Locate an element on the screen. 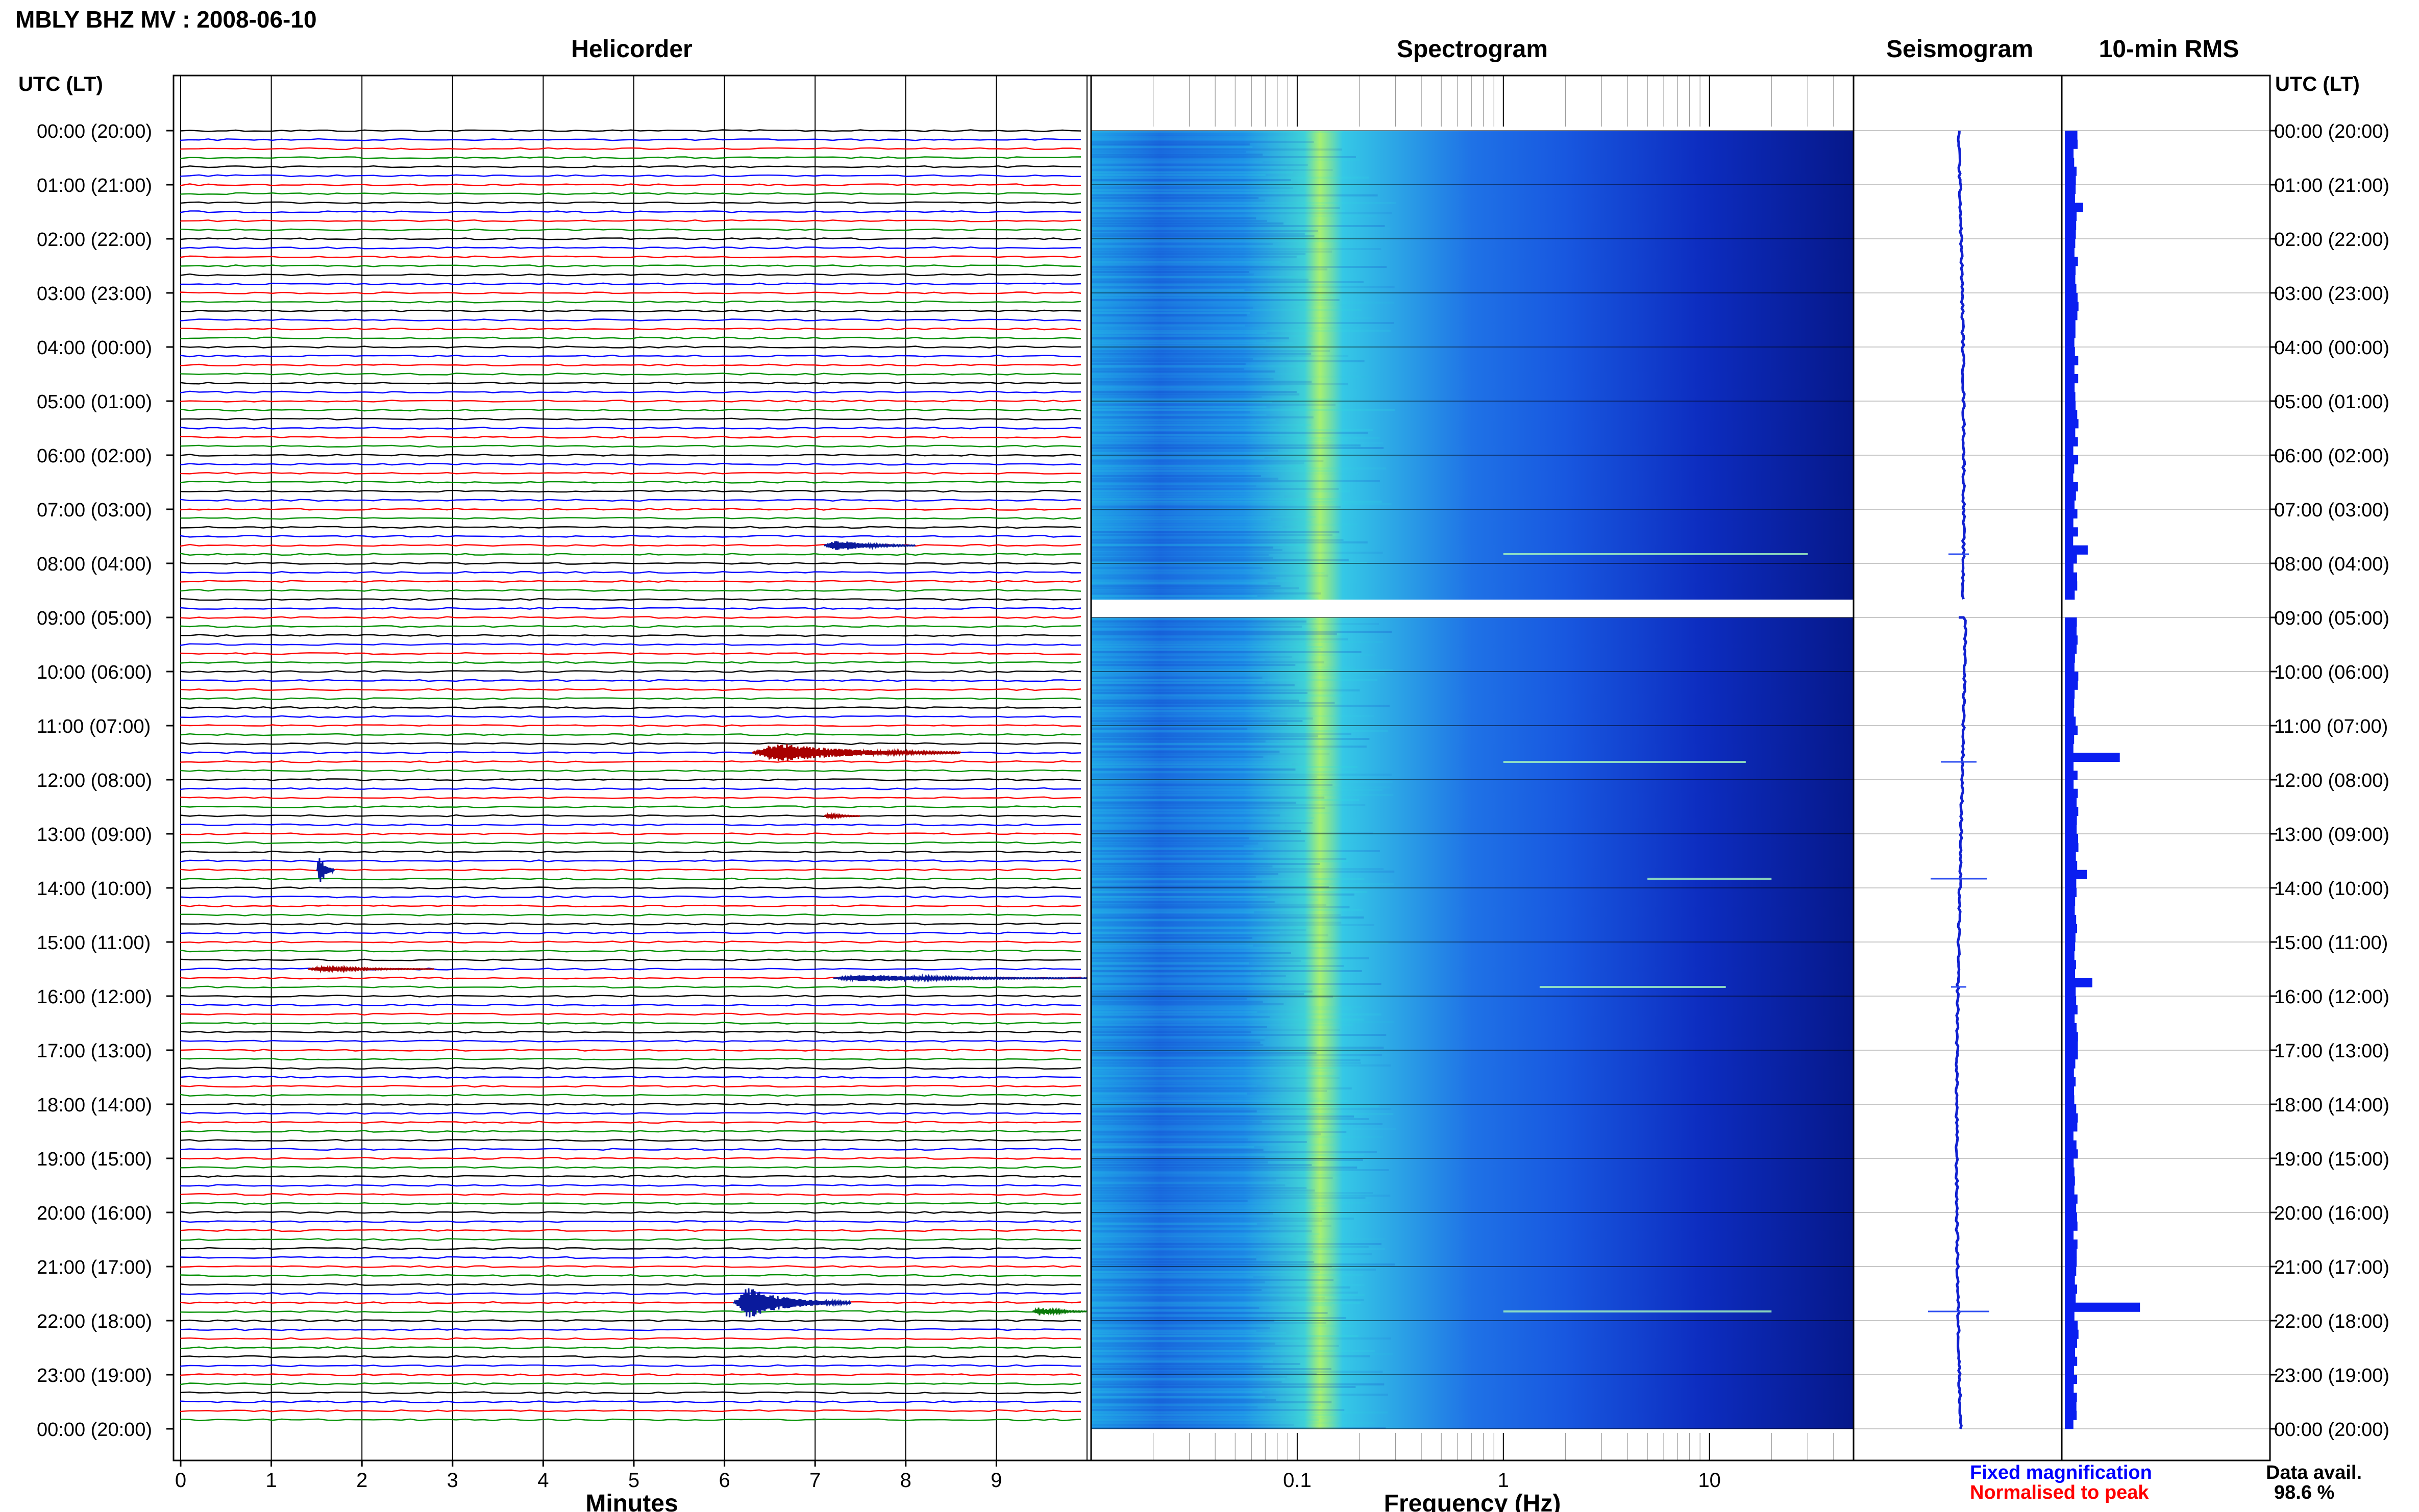  time-label-right: 00:00 (20:00) is located at coordinates (2331, 1430).